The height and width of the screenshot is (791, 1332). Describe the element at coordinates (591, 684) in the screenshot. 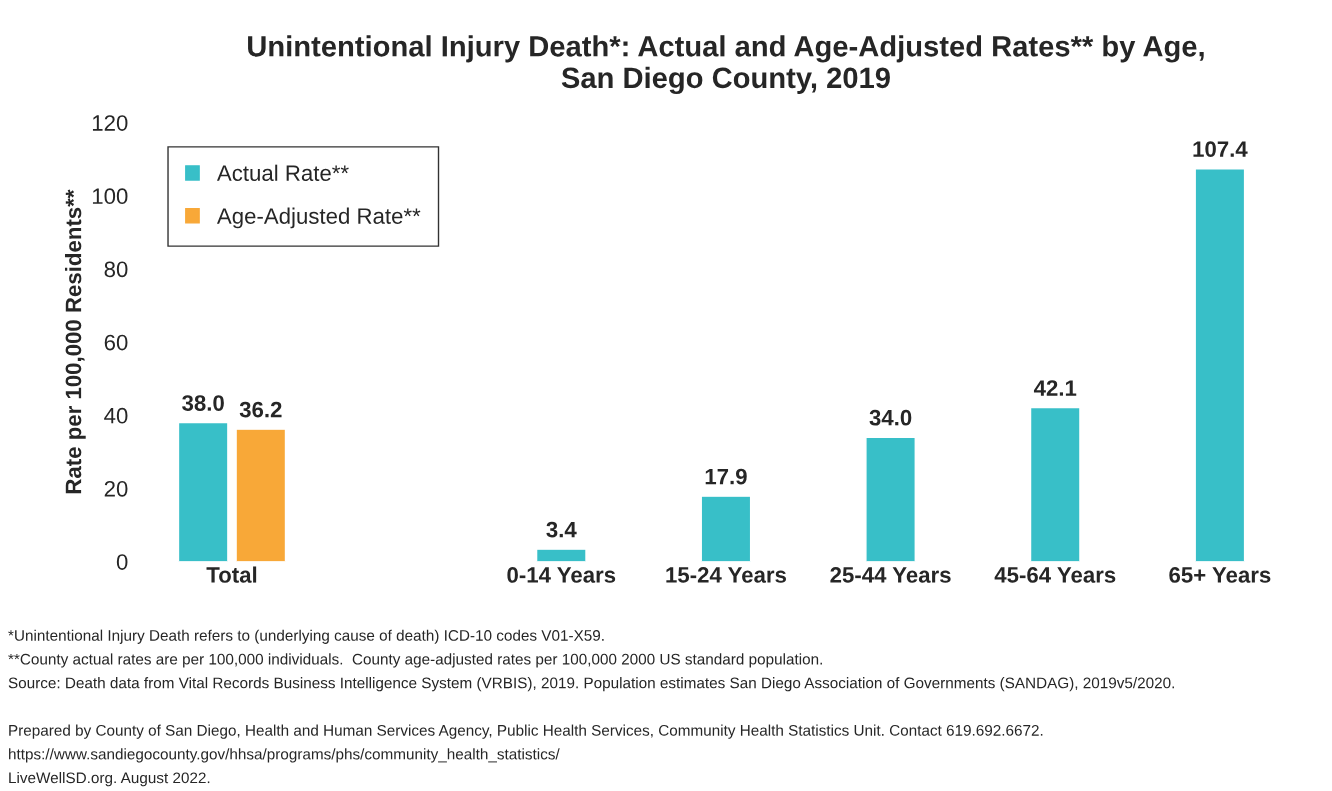

I see `source-note: Source: Death data from Vital Records Business Intelligence System (VRBIS), 2019. Population estimates San Diego Association of Governments (SANDAG), 2019v5/2020.` at that location.